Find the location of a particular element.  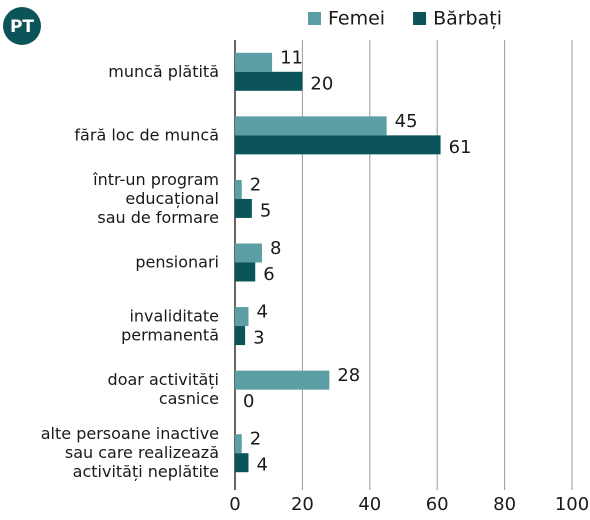

value-label: 5 is located at coordinates (265, 210).